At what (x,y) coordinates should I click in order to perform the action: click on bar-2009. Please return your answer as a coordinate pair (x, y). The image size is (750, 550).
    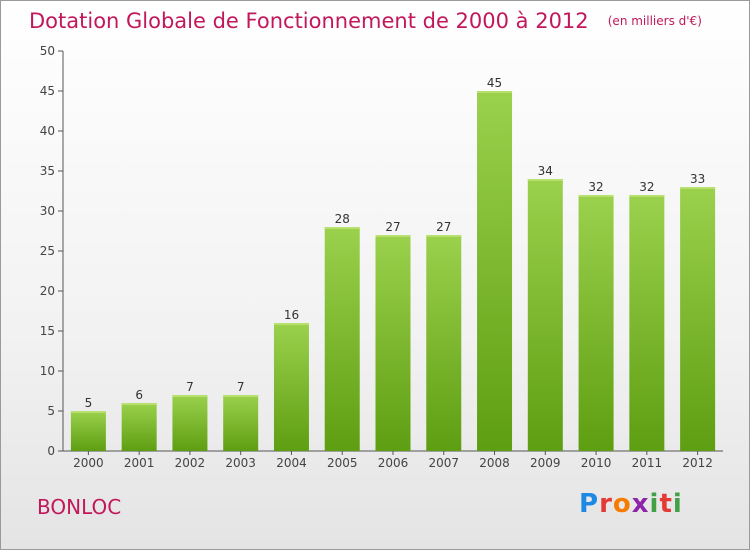
    Looking at the image, I should click on (545, 315).